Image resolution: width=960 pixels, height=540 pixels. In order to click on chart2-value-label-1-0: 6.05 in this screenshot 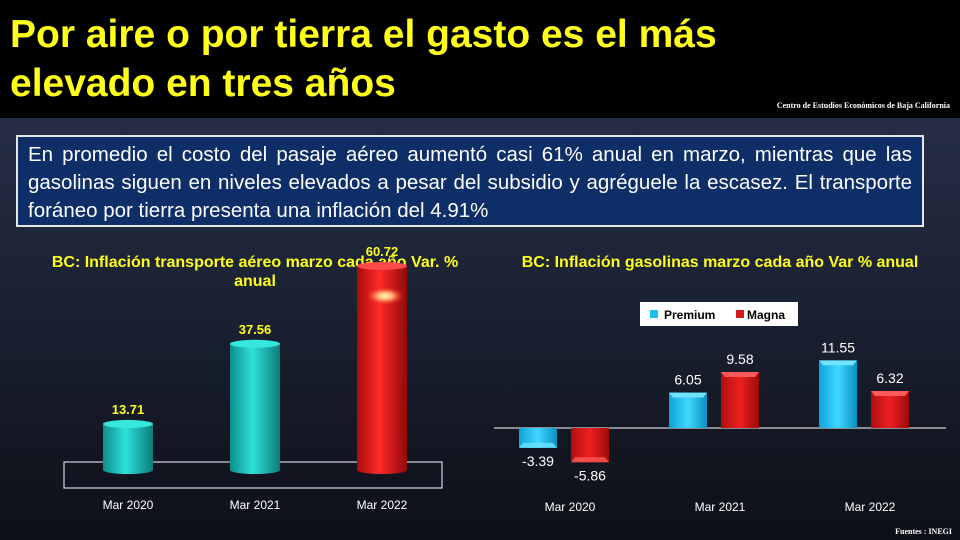, I will do `click(687, 380)`.